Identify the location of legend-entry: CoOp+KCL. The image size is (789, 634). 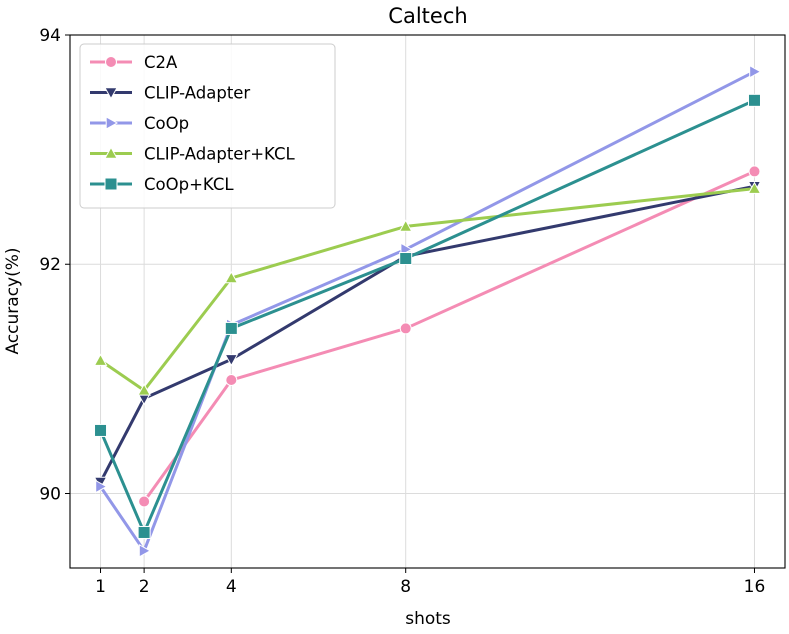
(162, 184).